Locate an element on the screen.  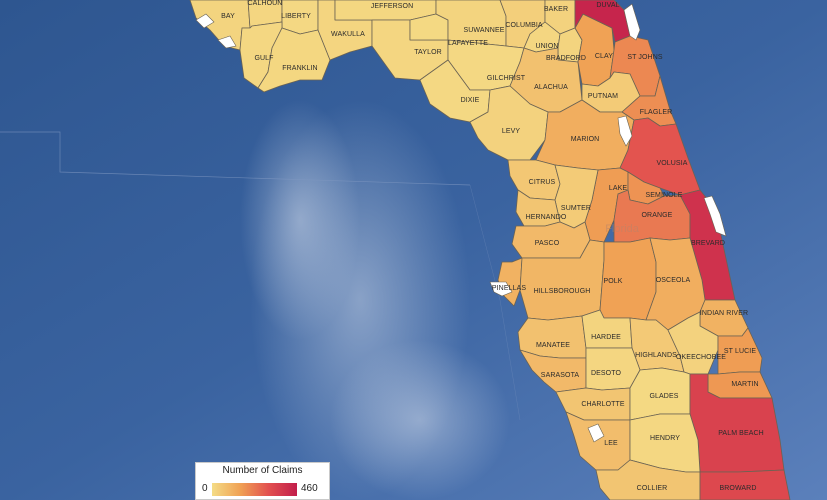
claims-legend: Number of Claims 0 460 is located at coordinates (262, 481).